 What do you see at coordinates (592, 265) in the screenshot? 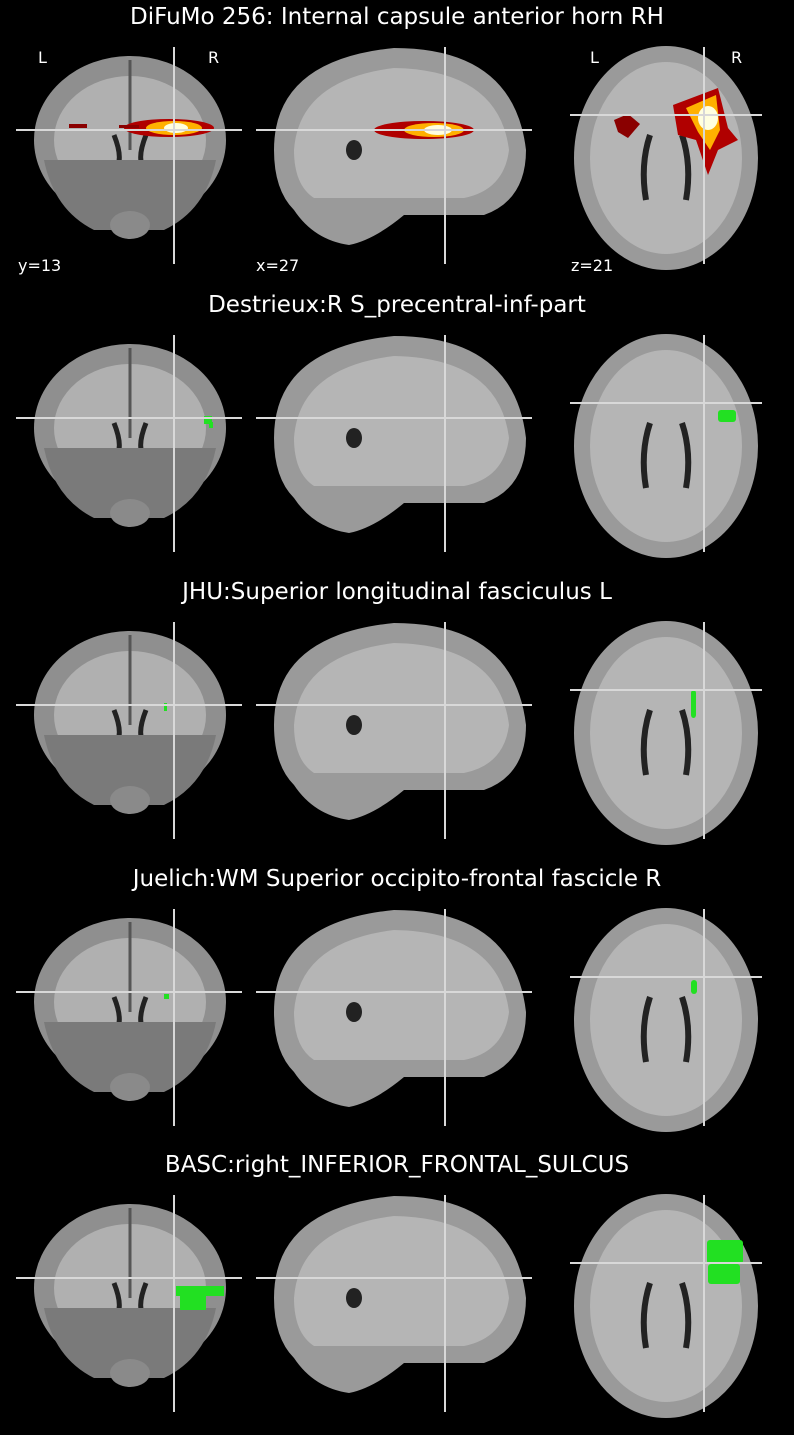
I see `axial-coordinate-label: z=21` at bounding box center [592, 265].